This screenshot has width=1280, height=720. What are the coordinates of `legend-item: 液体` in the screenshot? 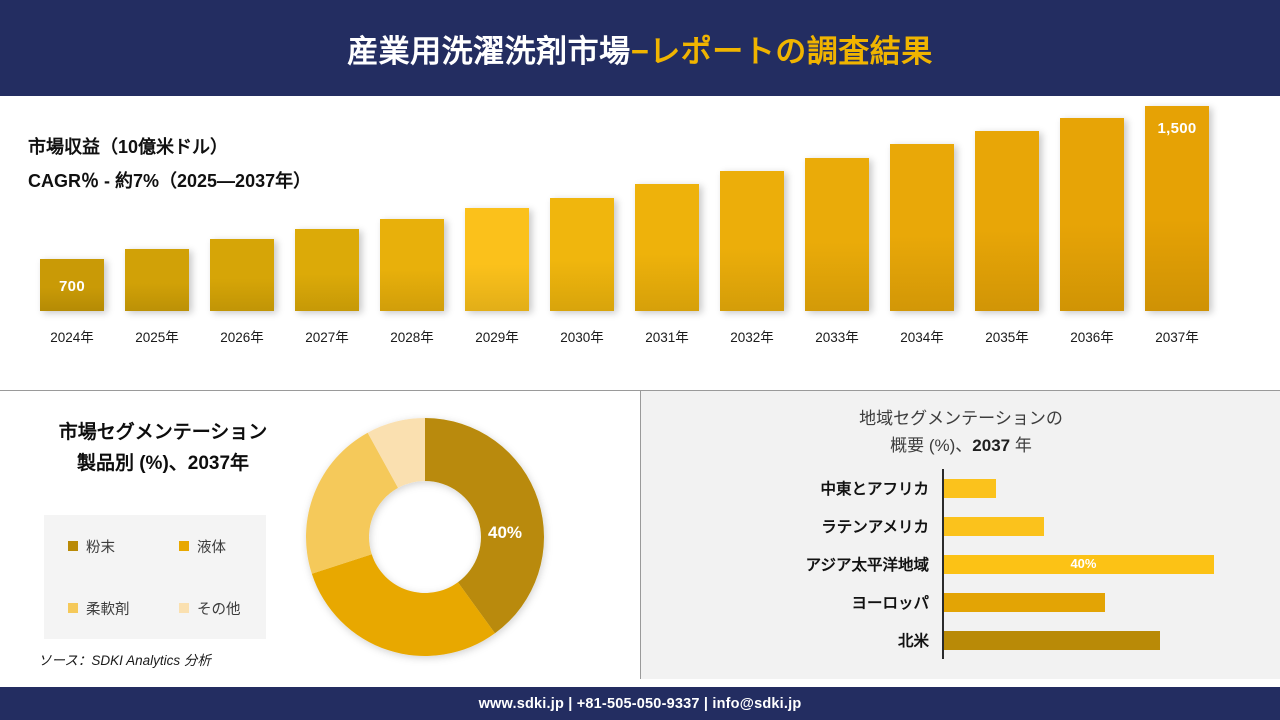 It's located at (210, 546).